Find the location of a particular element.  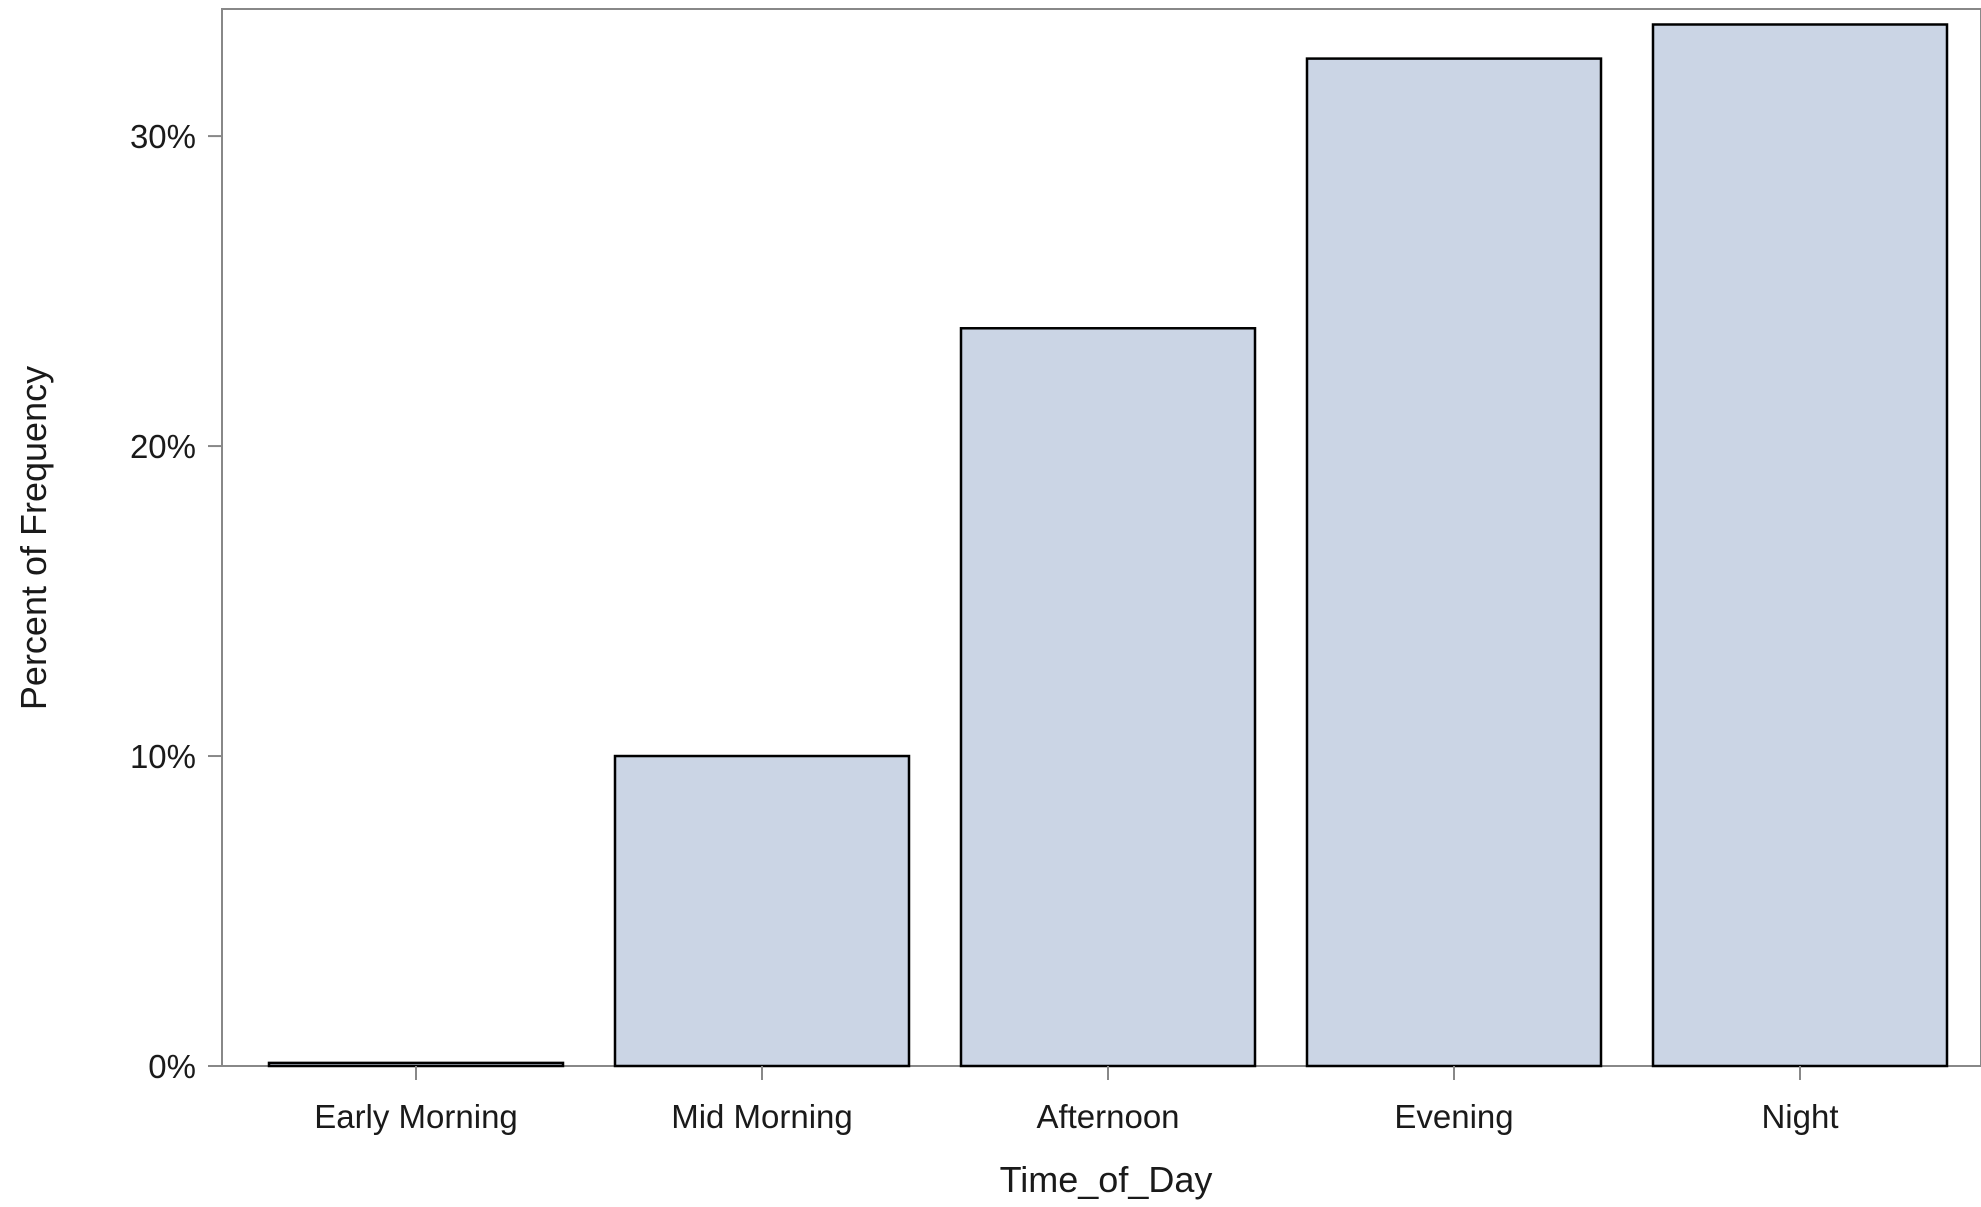

x-axis-title: Time_of_Day is located at coordinates (1106, 1179).